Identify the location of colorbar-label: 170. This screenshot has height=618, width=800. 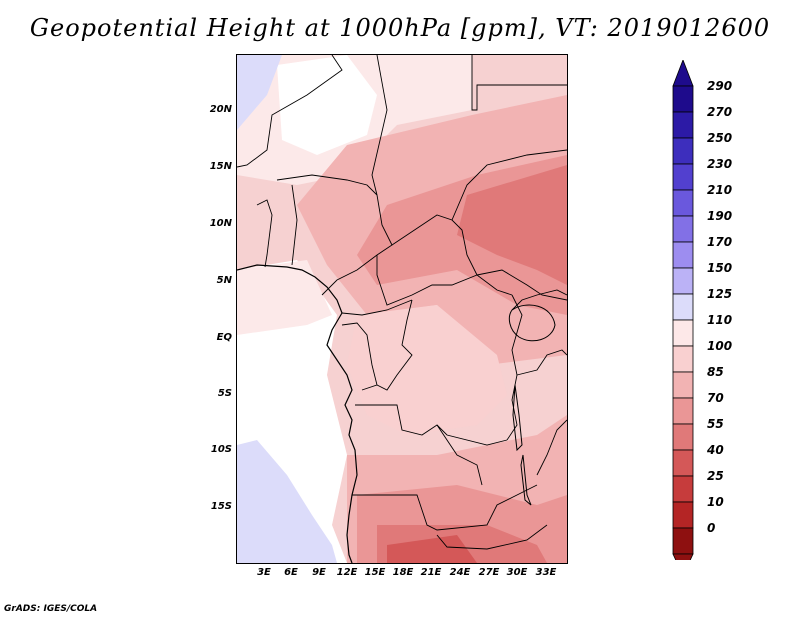
(720, 242).